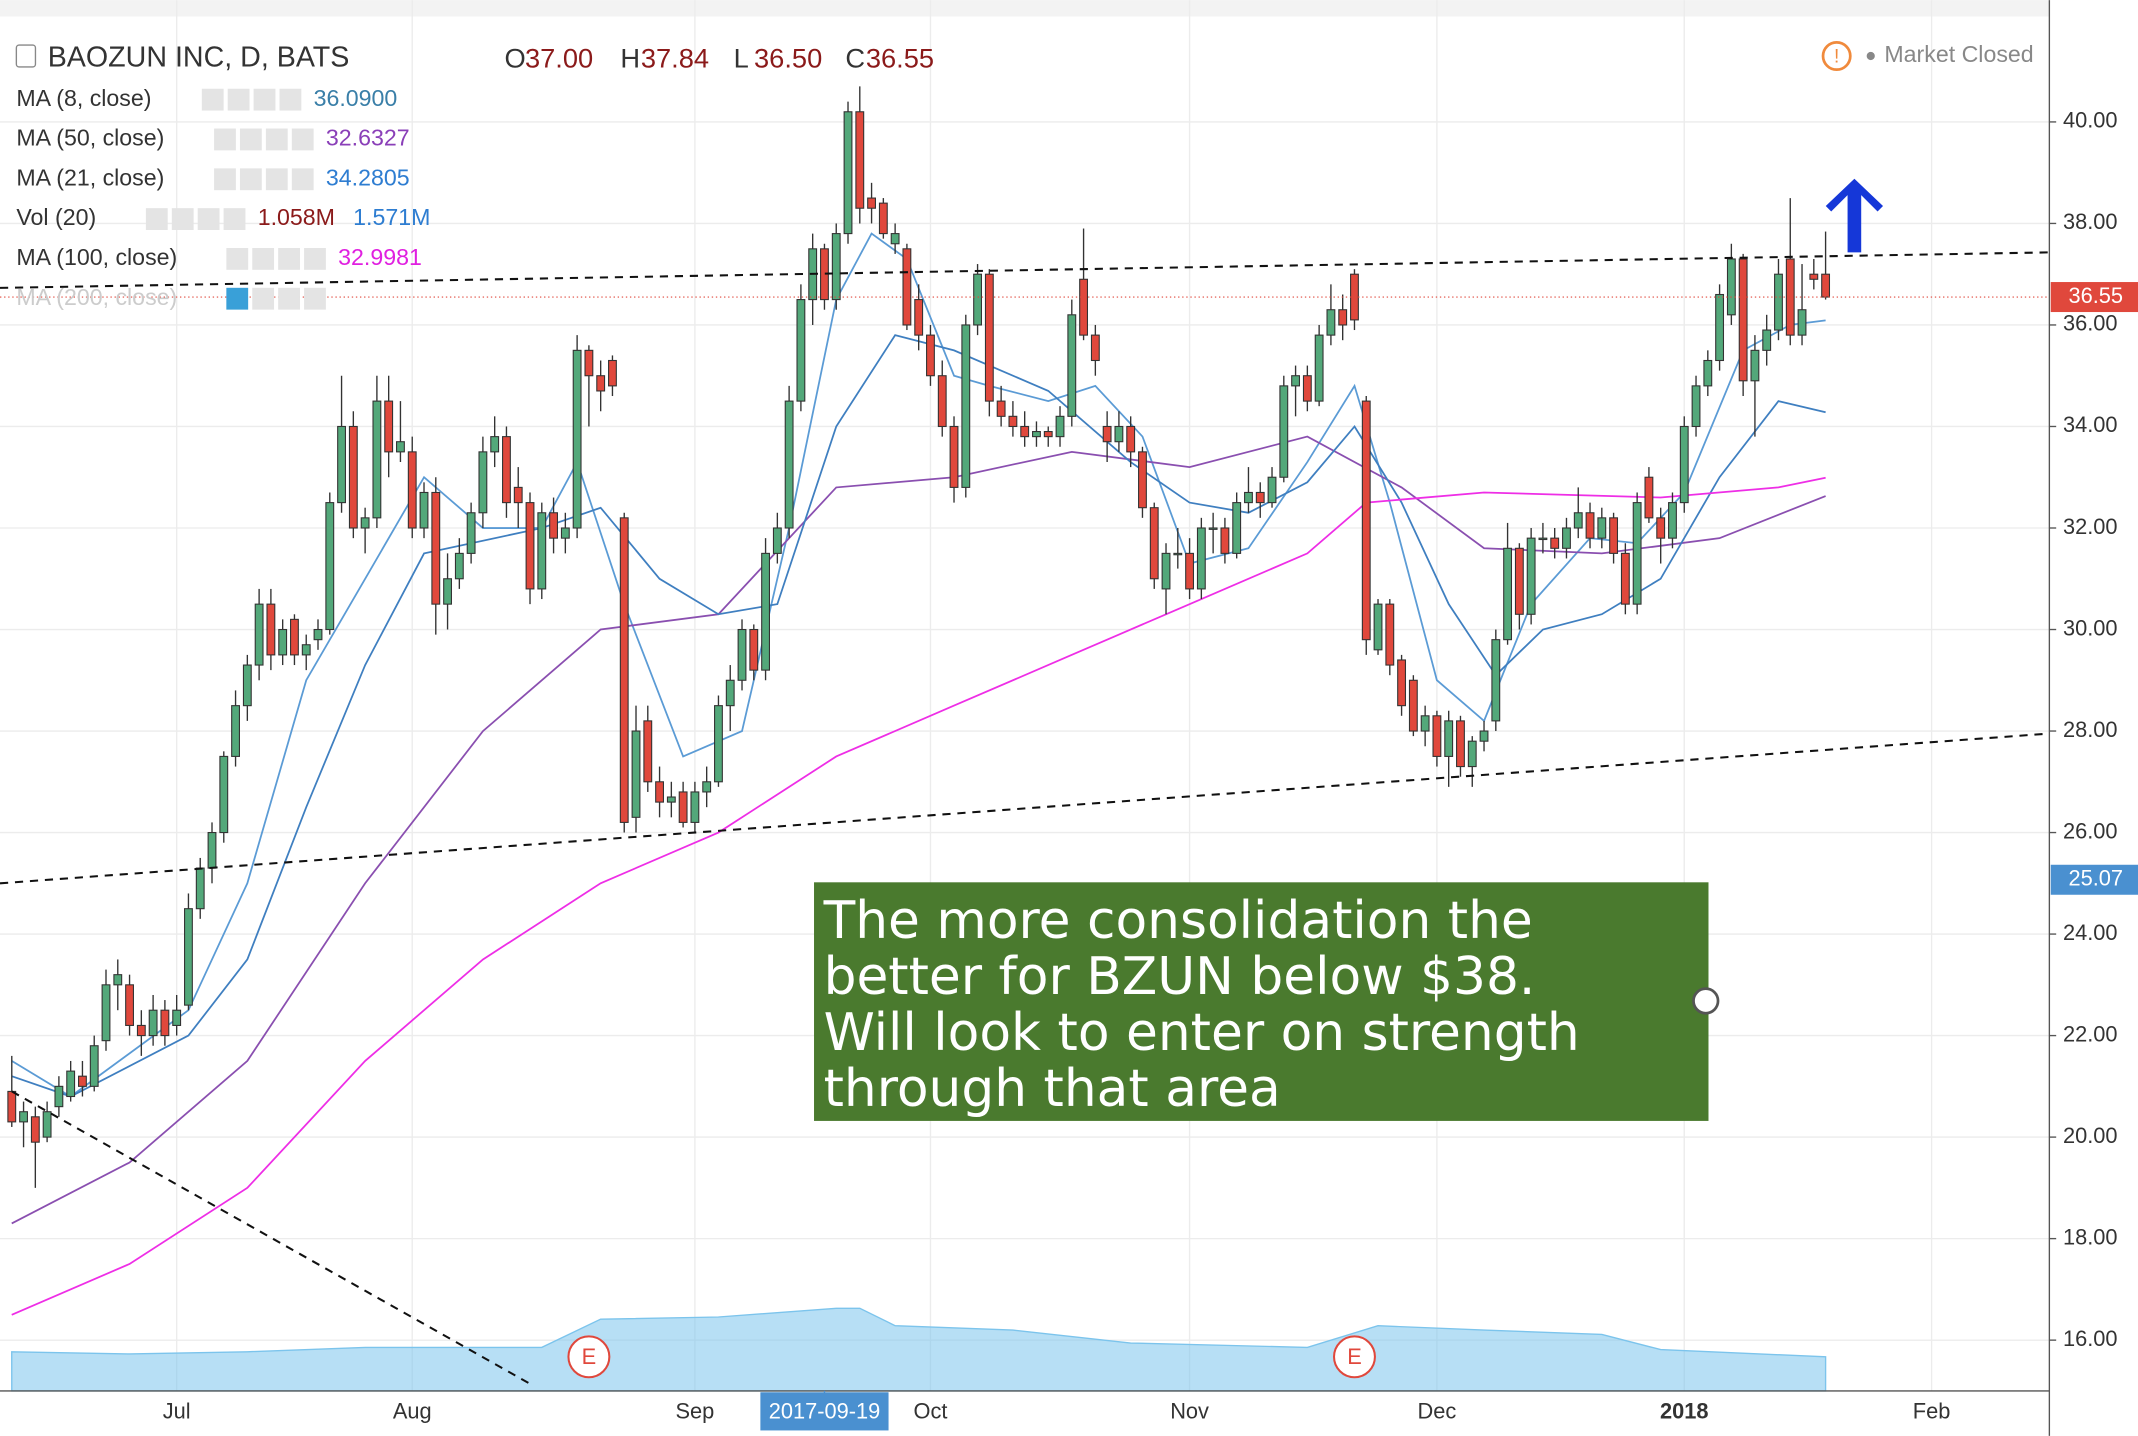 This screenshot has width=2138, height=1436. I want to click on study-readout: 32.6327, so click(368, 138).